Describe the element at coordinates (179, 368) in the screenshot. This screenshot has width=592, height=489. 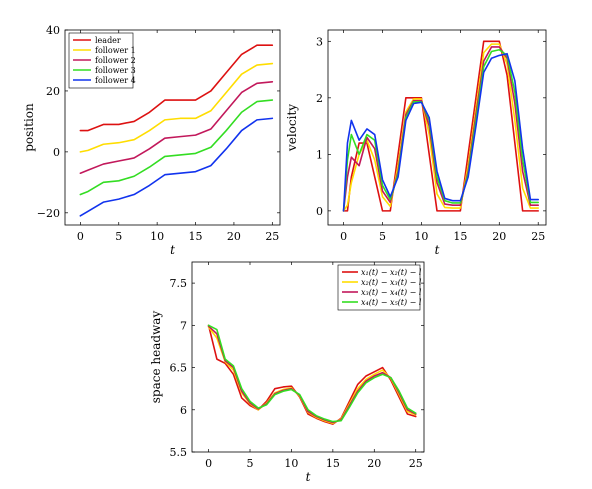
I see `y-tick-label: 6.5` at that location.